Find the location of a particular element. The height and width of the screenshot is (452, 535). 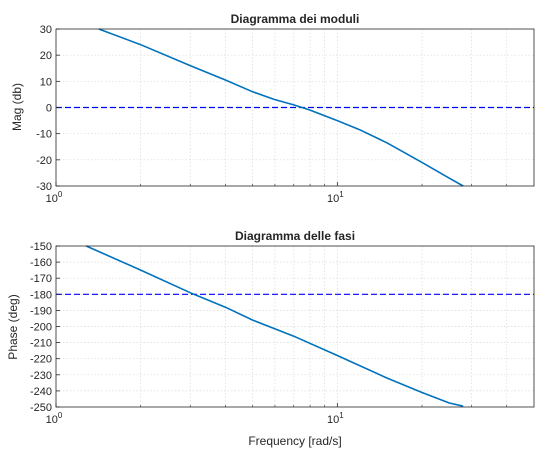

chart-title: Diagramma dei moduli is located at coordinates (295, 19).